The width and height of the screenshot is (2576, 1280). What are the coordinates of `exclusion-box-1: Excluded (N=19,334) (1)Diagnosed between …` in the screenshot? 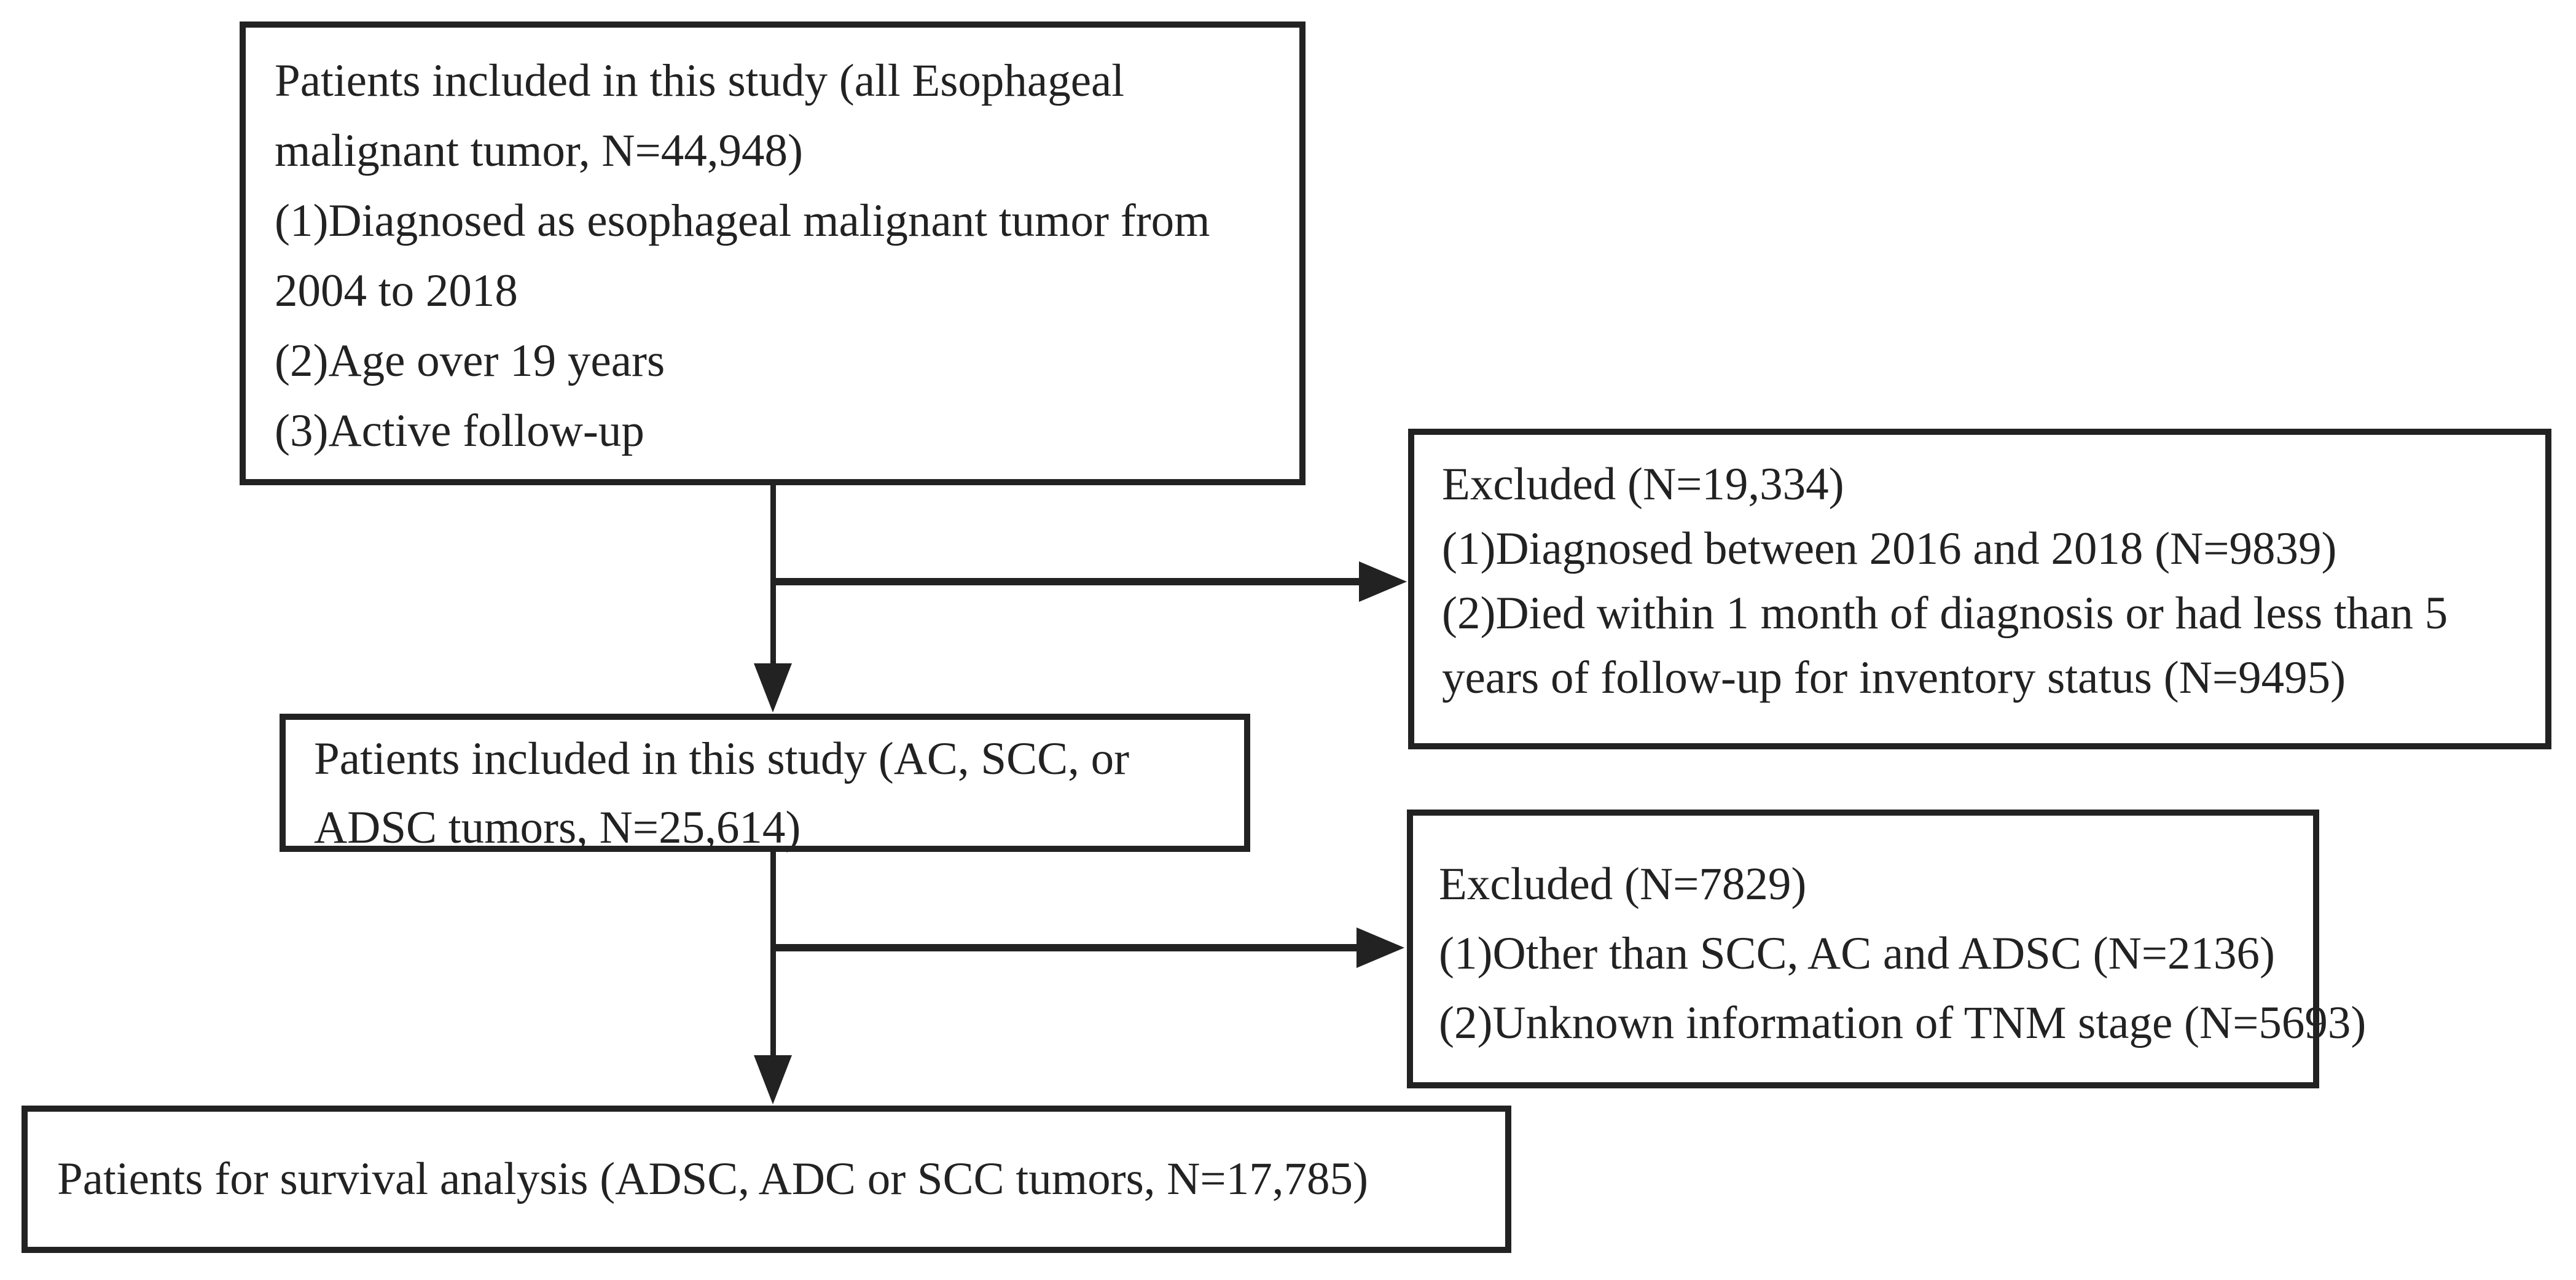 It's located at (1979, 589).